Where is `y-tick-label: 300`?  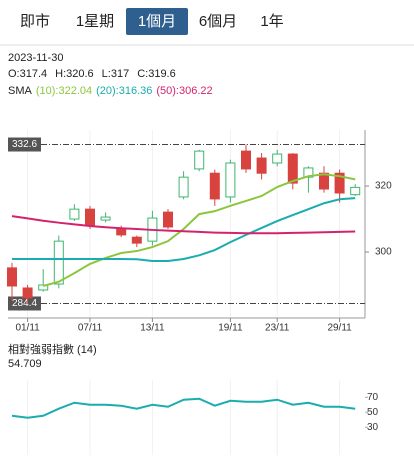
y-tick-label: 300 is located at coordinates (383, 252).